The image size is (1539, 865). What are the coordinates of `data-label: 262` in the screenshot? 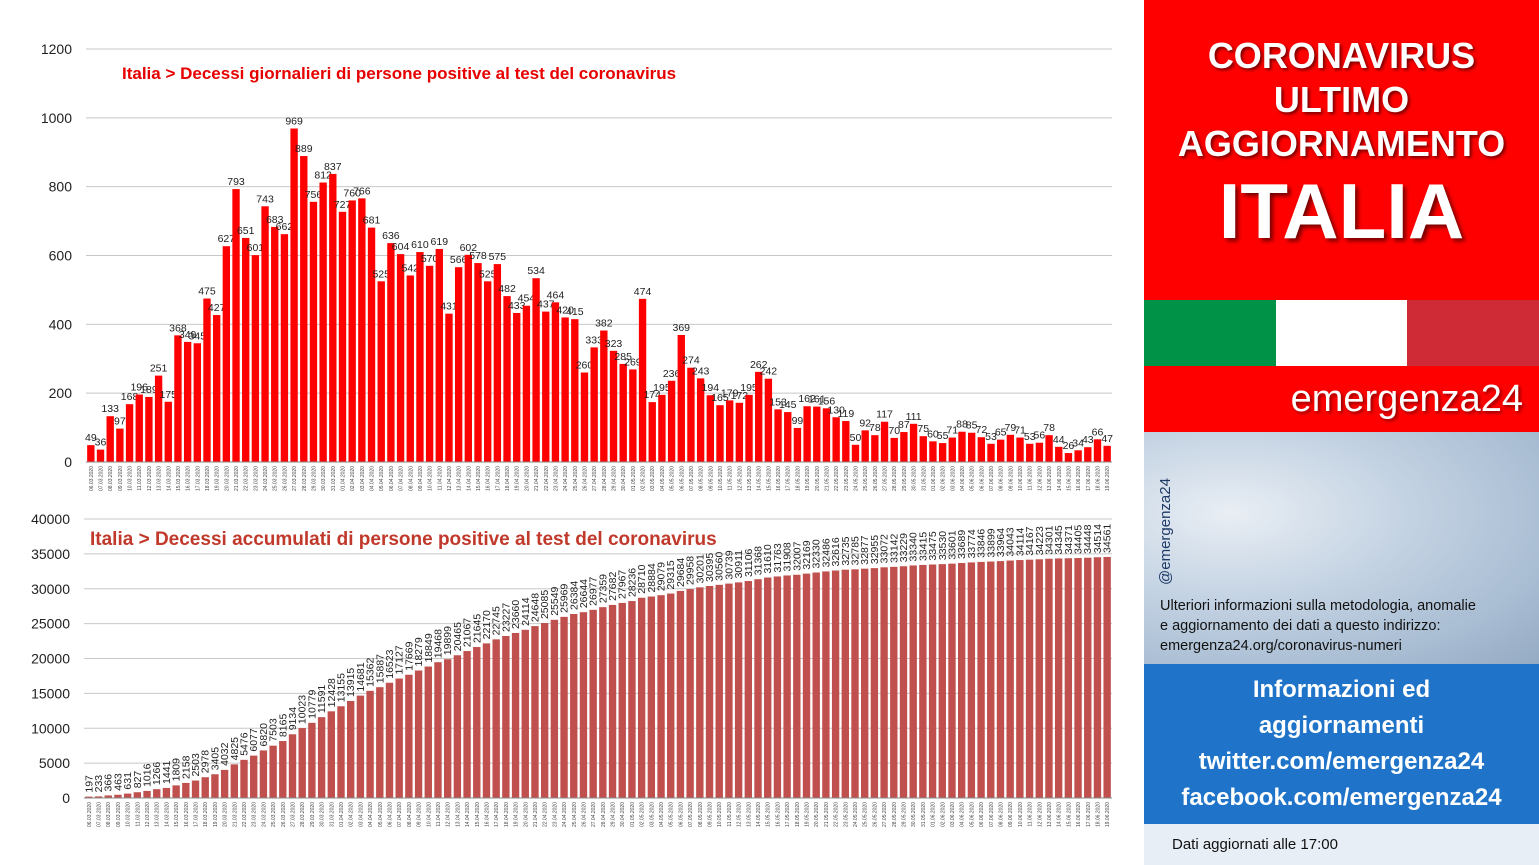 It's located at (759, 365).